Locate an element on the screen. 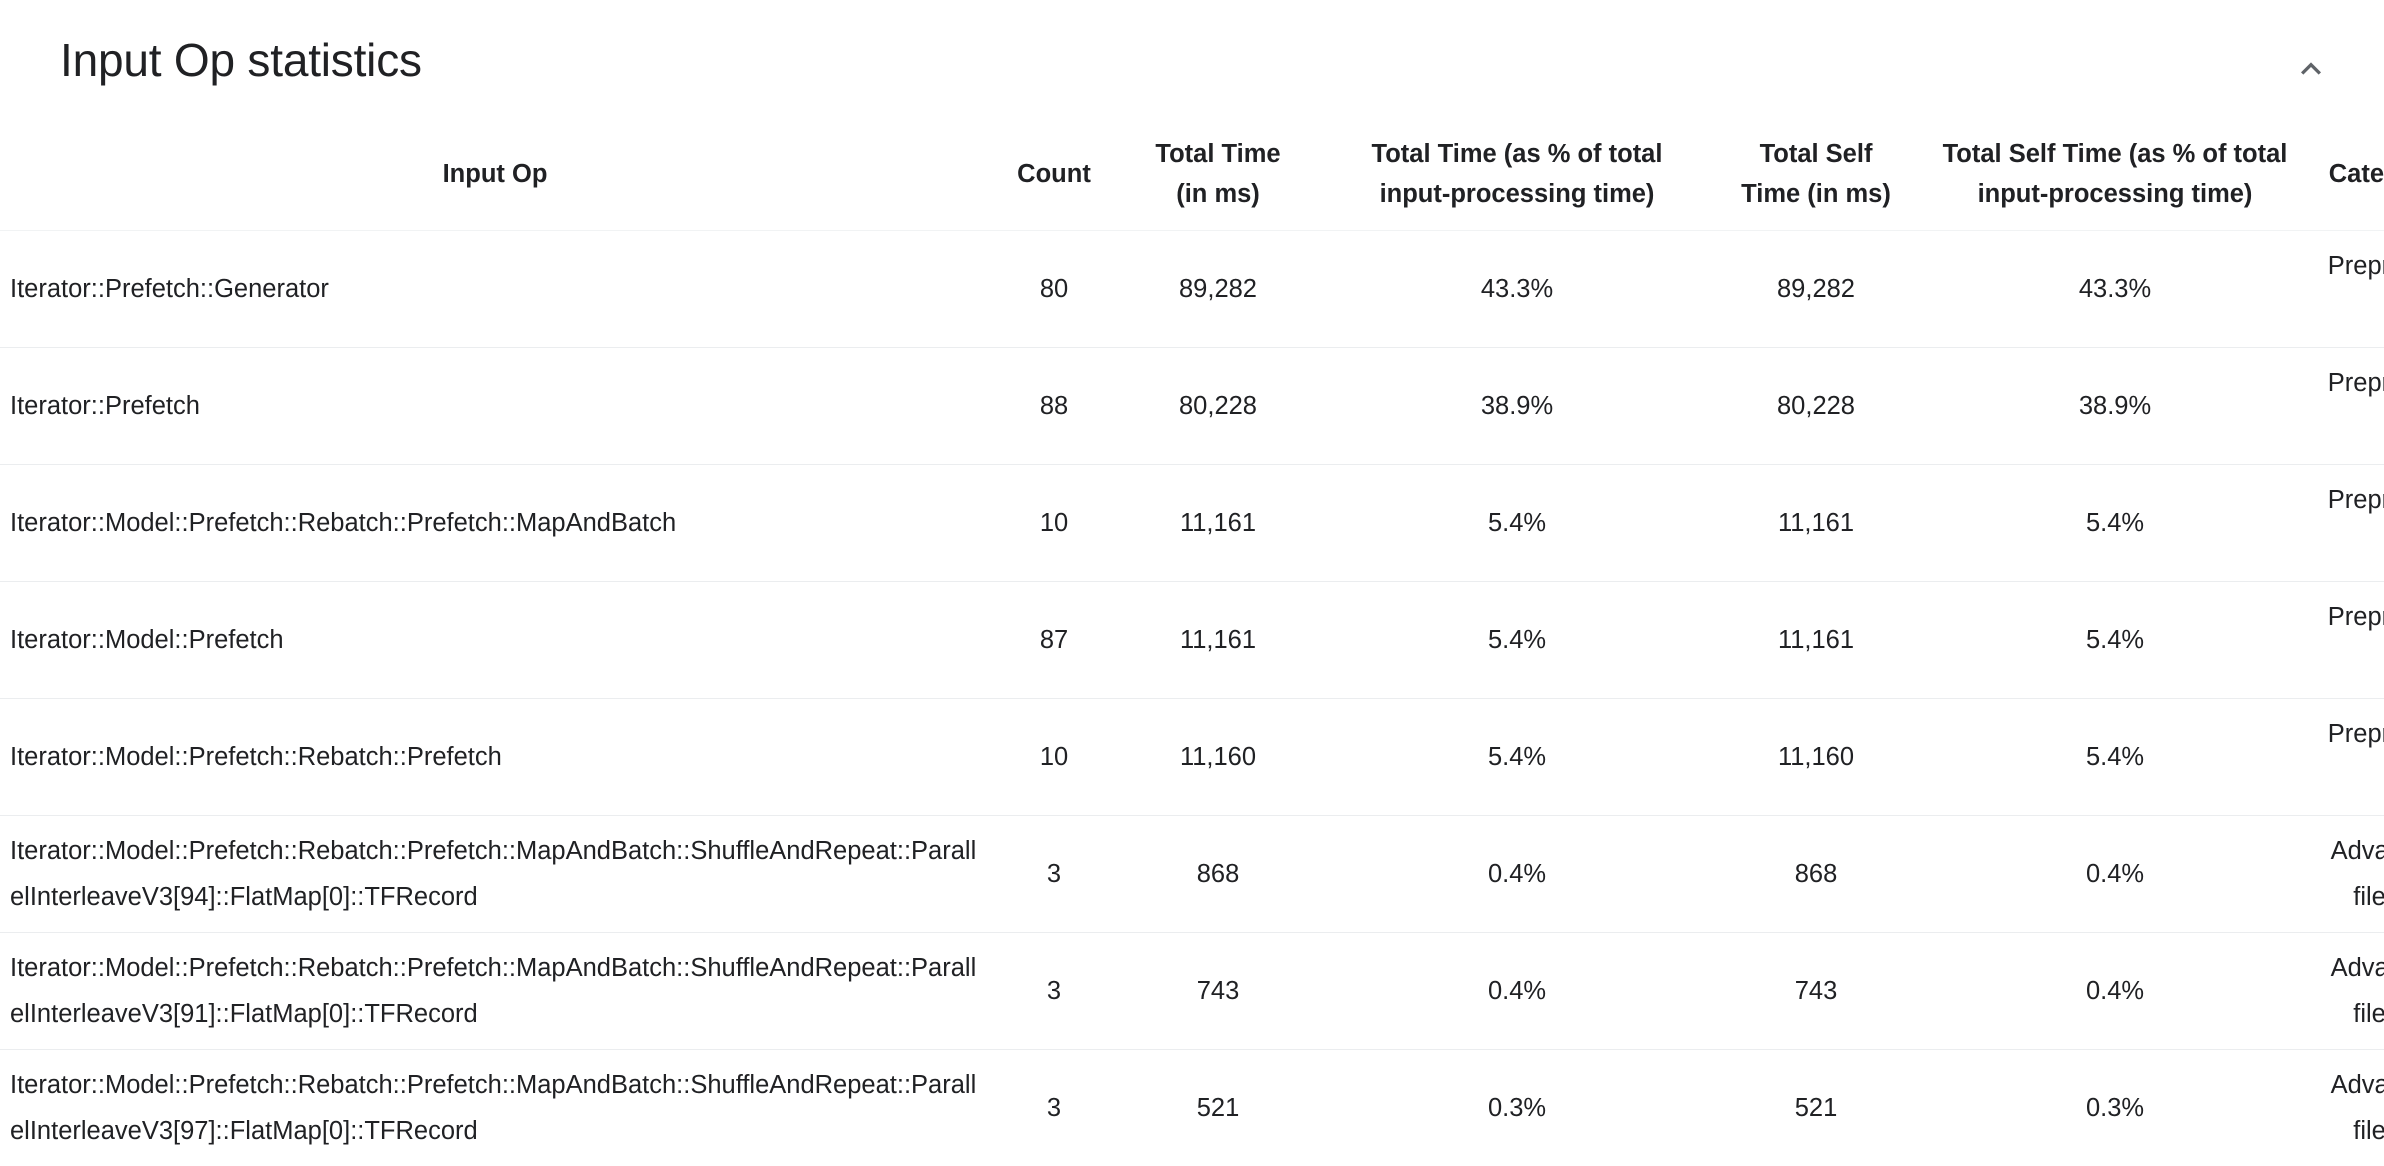 This screenshot has height=1166, width=2384. cell-total-time: 521 is located at coordinates (1218, 1108).